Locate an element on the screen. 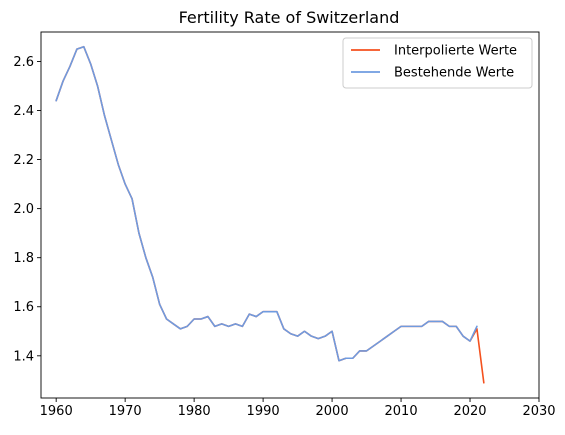 The image size is (565, 435). legend-label: Interpolierte Werte is located at coordinates (455, 51).